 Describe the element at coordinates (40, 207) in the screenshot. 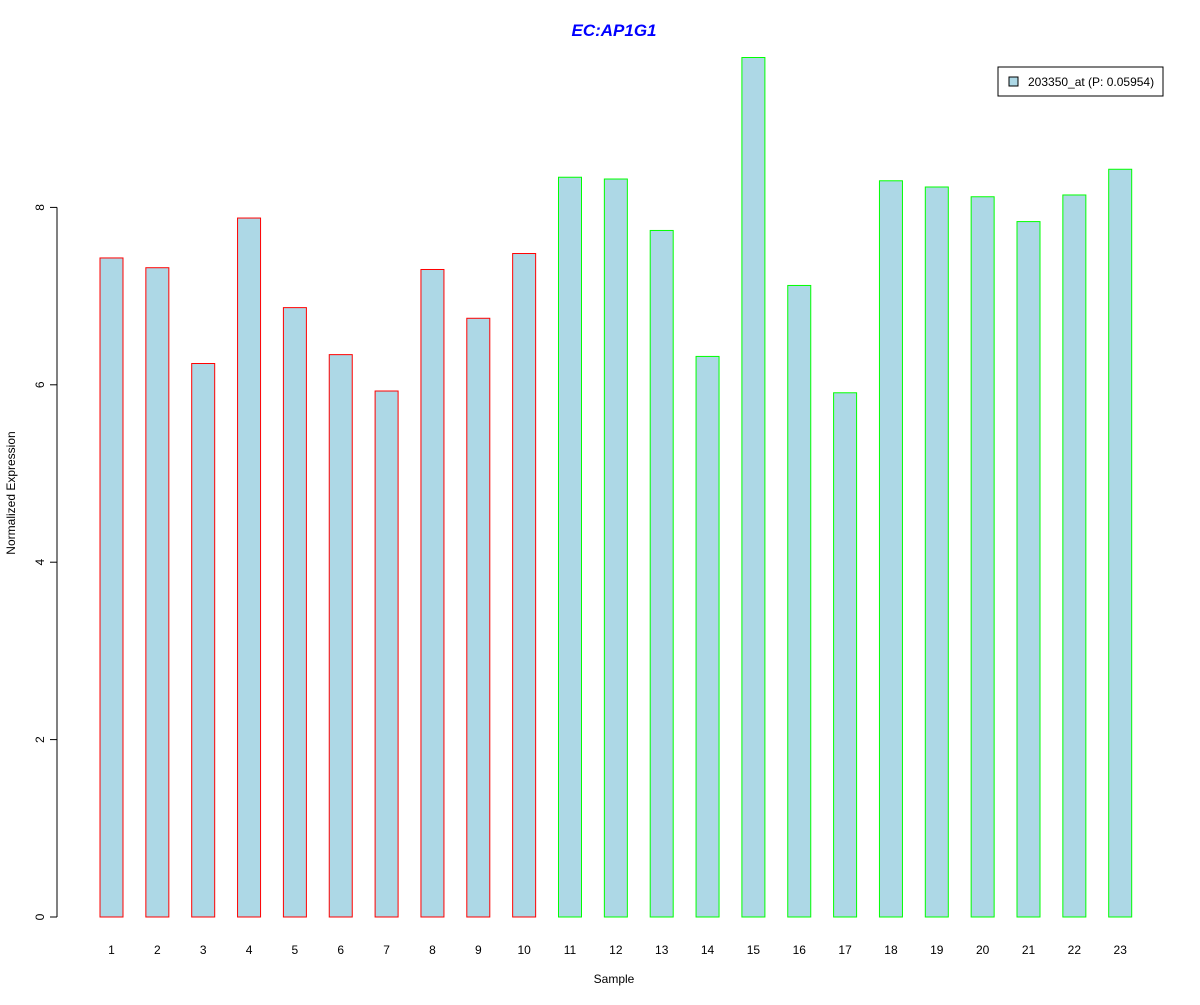

I see `y-tick-label: 8` at that location.